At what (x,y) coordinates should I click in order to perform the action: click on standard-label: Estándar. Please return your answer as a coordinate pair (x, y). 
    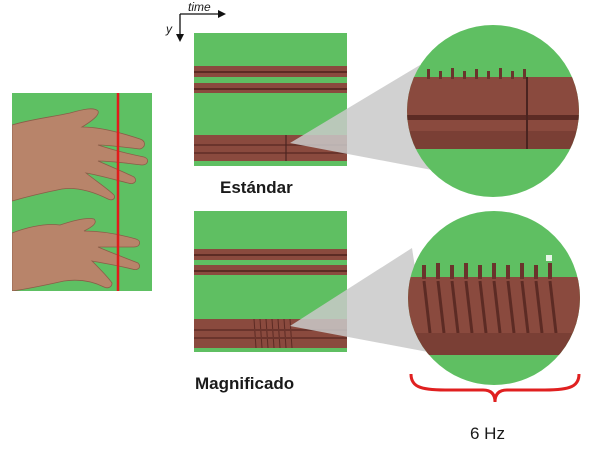
    Looking at the image, I should click on (256, 187).